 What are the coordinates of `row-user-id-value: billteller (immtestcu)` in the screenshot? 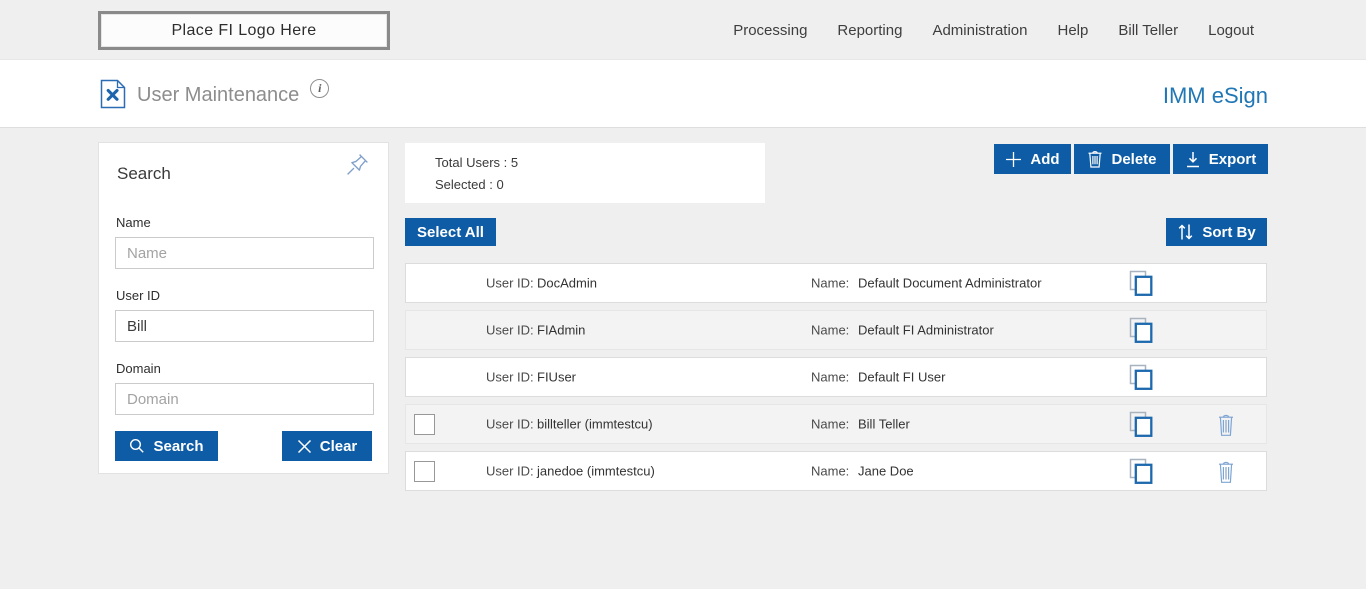 It's located at (595, 424).